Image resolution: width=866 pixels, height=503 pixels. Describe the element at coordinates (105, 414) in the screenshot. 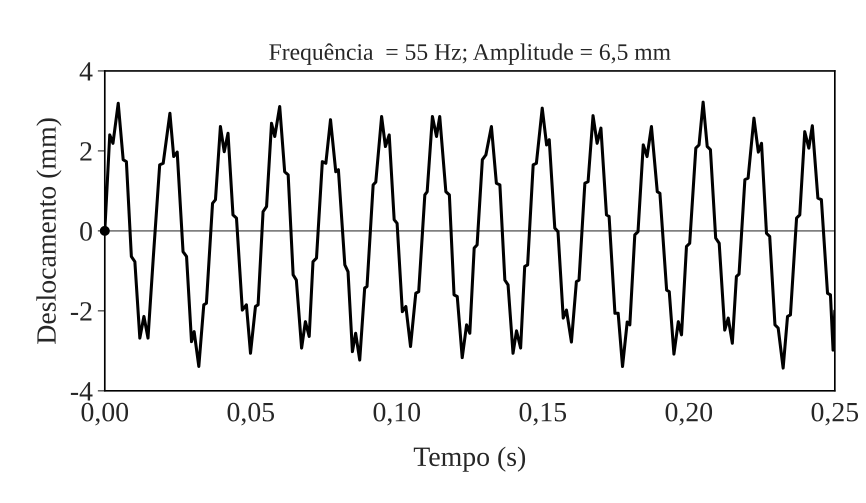

I see `x-tick-label: 0,00` at that location.